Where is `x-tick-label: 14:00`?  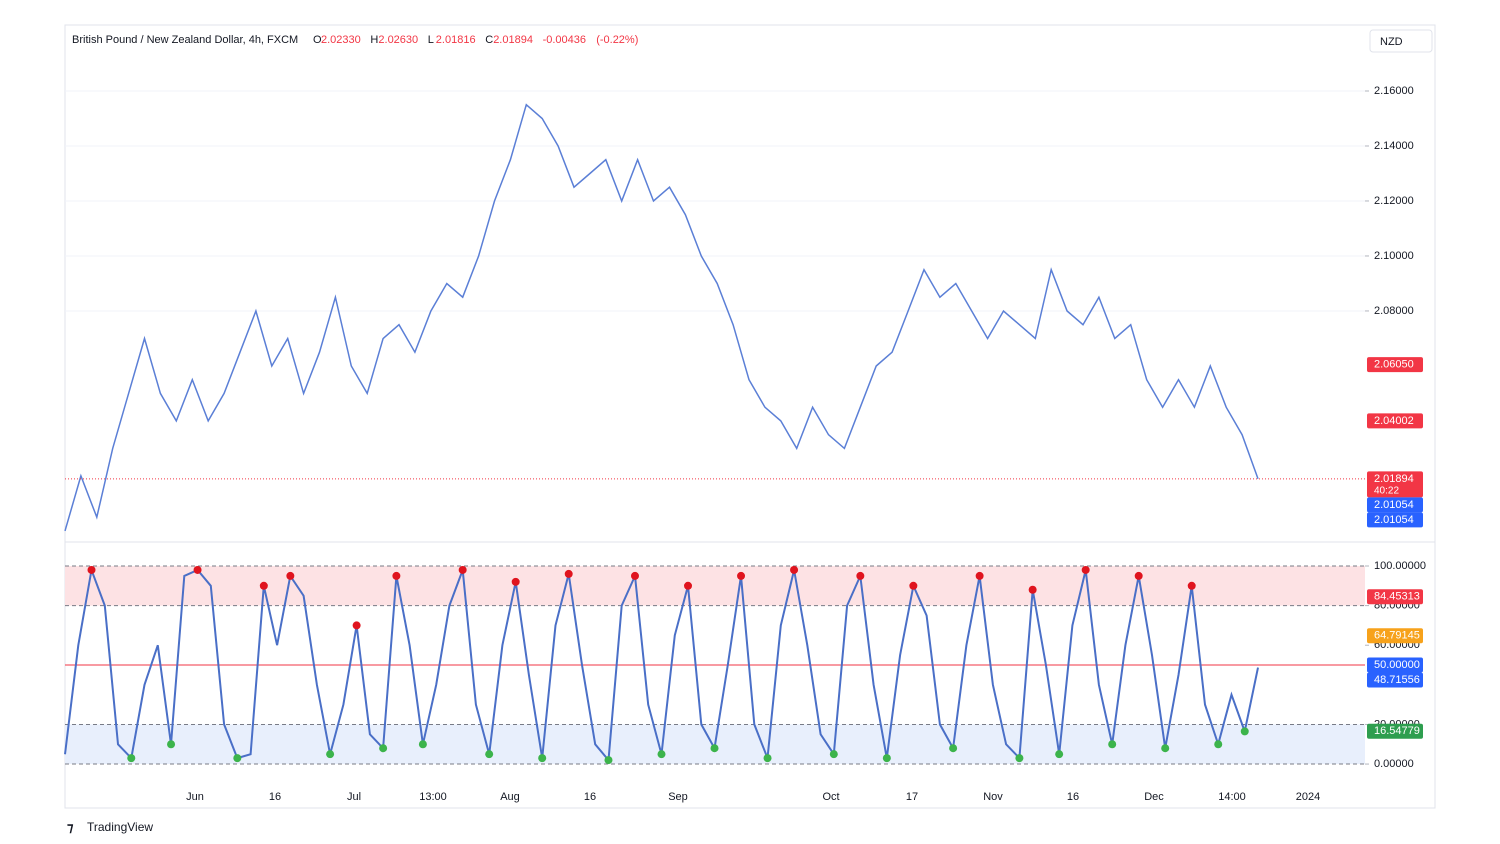 x-tick-label: 14:00 is located at coordinates (1232, 797).